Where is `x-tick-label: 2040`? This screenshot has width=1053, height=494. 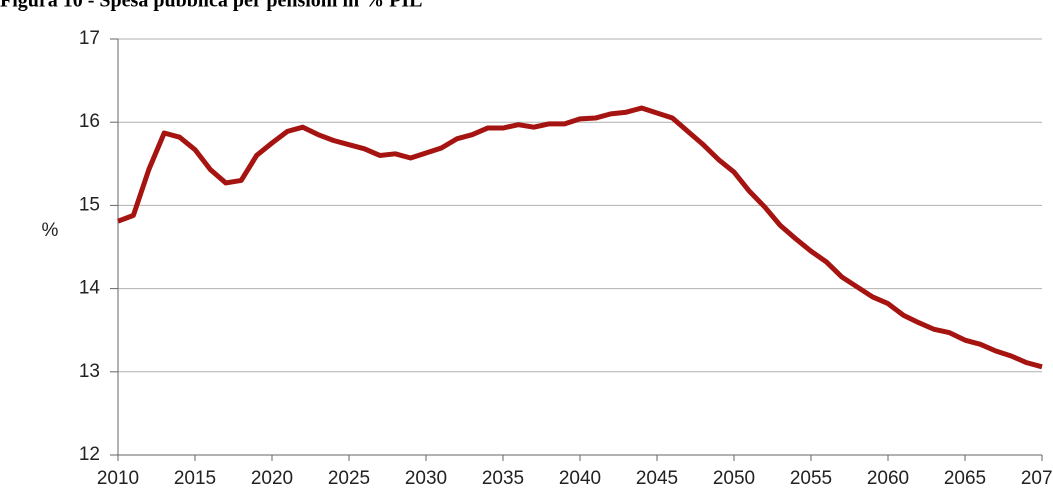
x-tick-label: 2040 is located at coordinates (580, 478).